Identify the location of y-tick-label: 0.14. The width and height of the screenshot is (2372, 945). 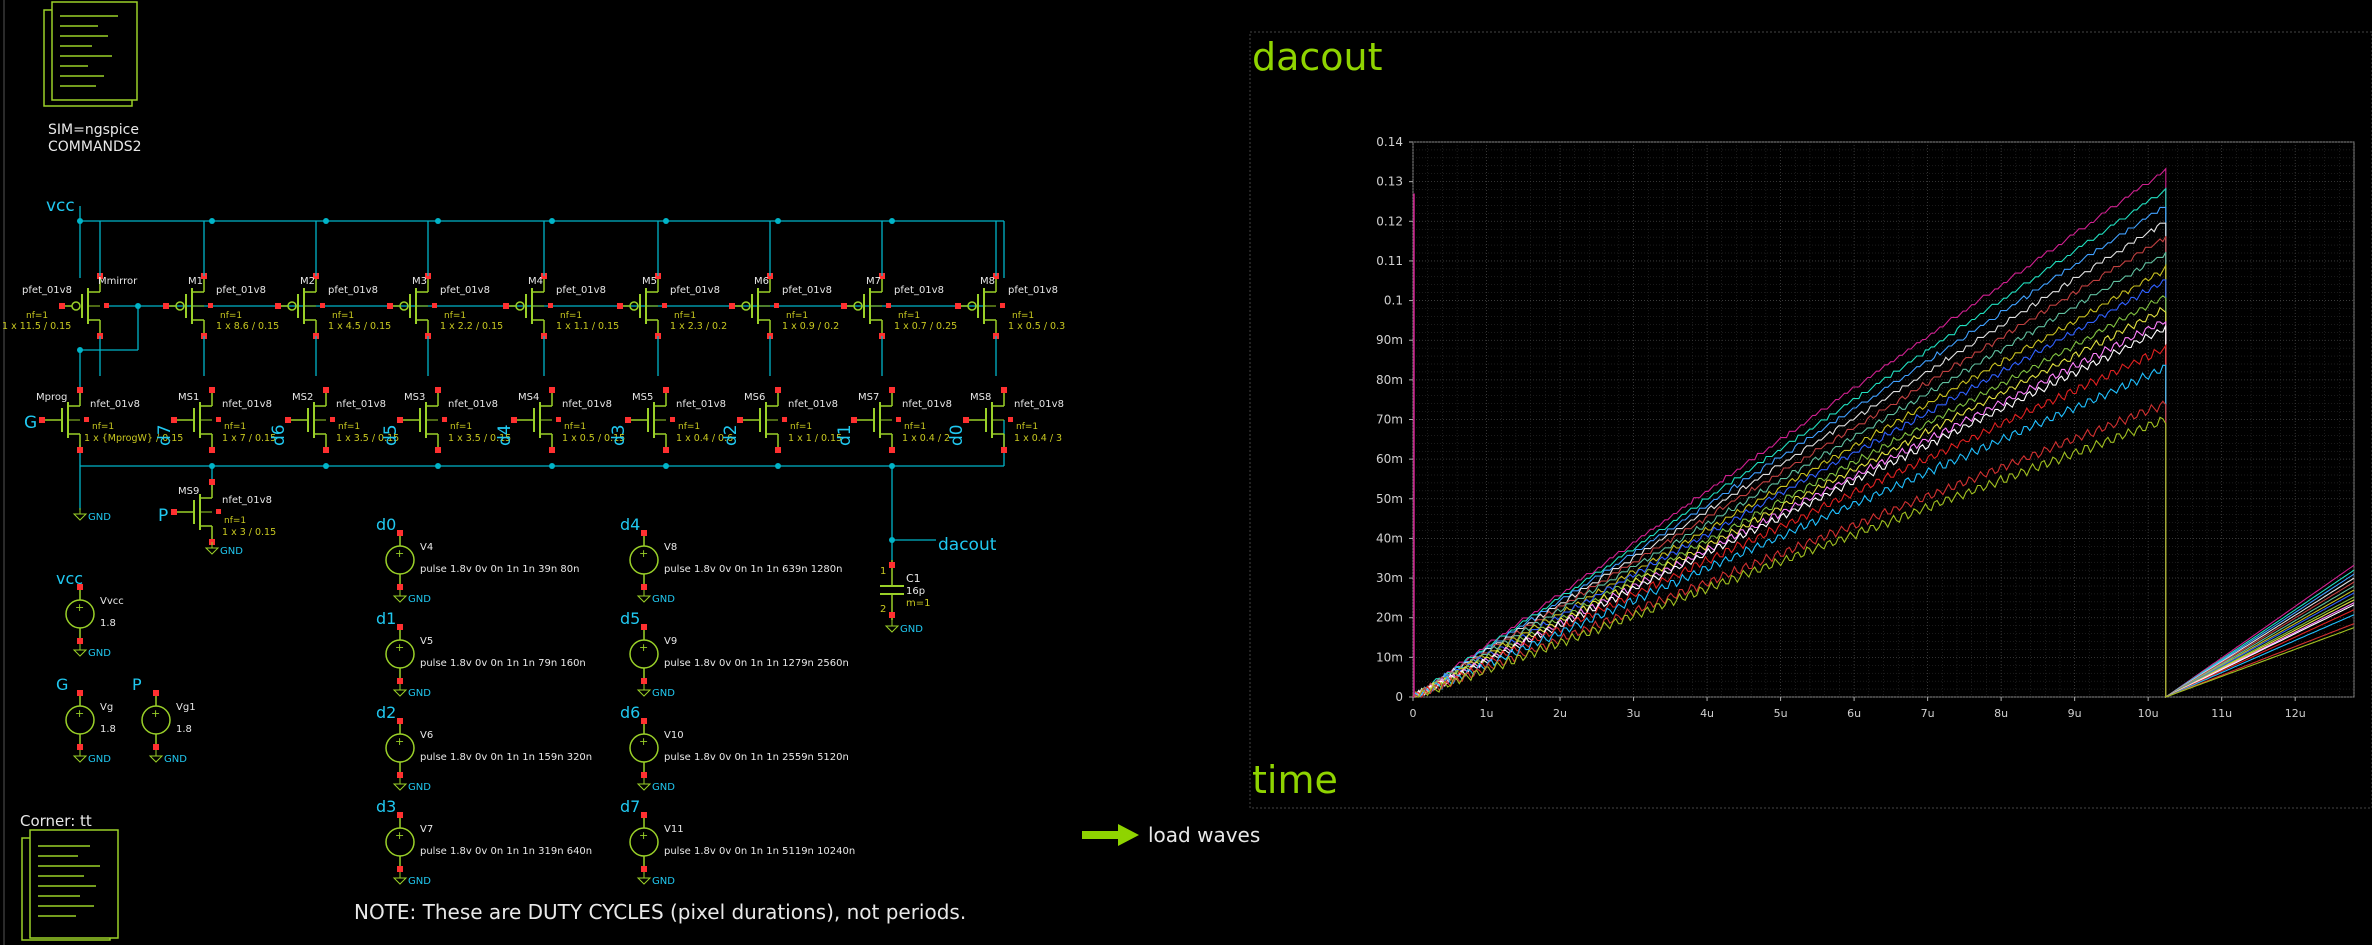
(1389, 142).